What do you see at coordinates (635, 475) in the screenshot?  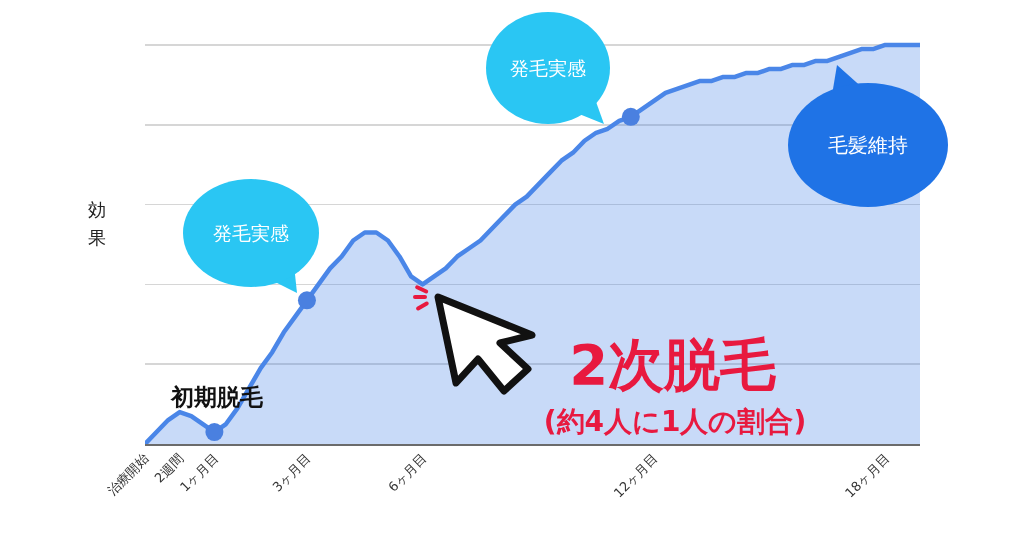 I see `x-tick-label: 12ヶ月目` at bounding box center [635, 475].